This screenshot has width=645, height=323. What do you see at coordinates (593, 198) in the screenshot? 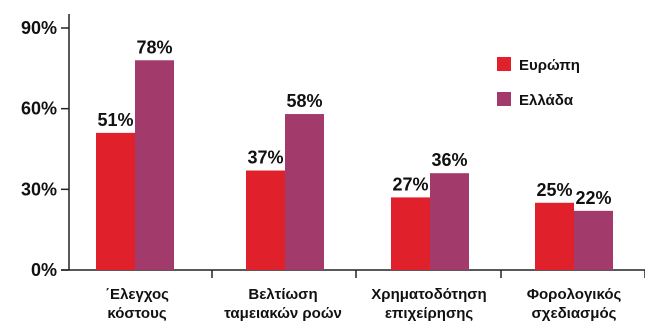
I see `data-label: 22%` at bounding box center [593, 198].